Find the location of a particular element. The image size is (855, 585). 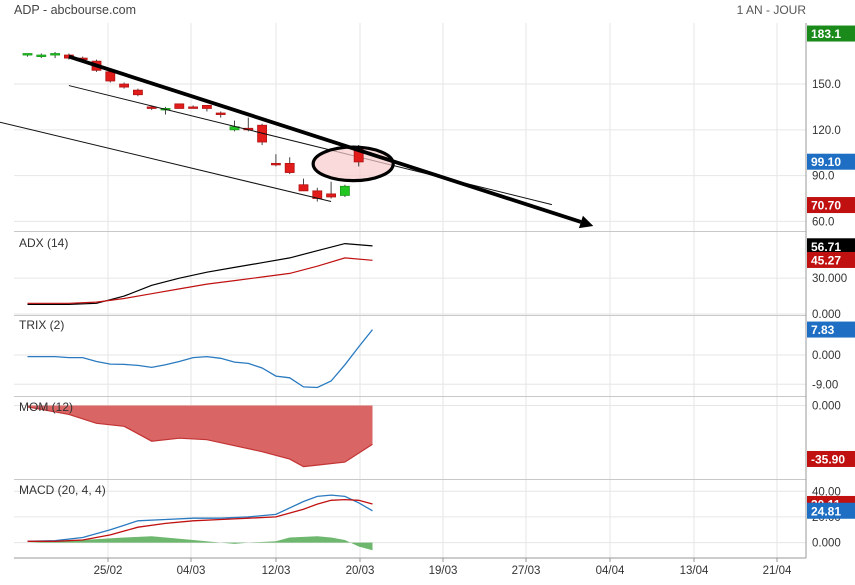

macd-tick-label: 0.000 is located at coordinates (826, 544).